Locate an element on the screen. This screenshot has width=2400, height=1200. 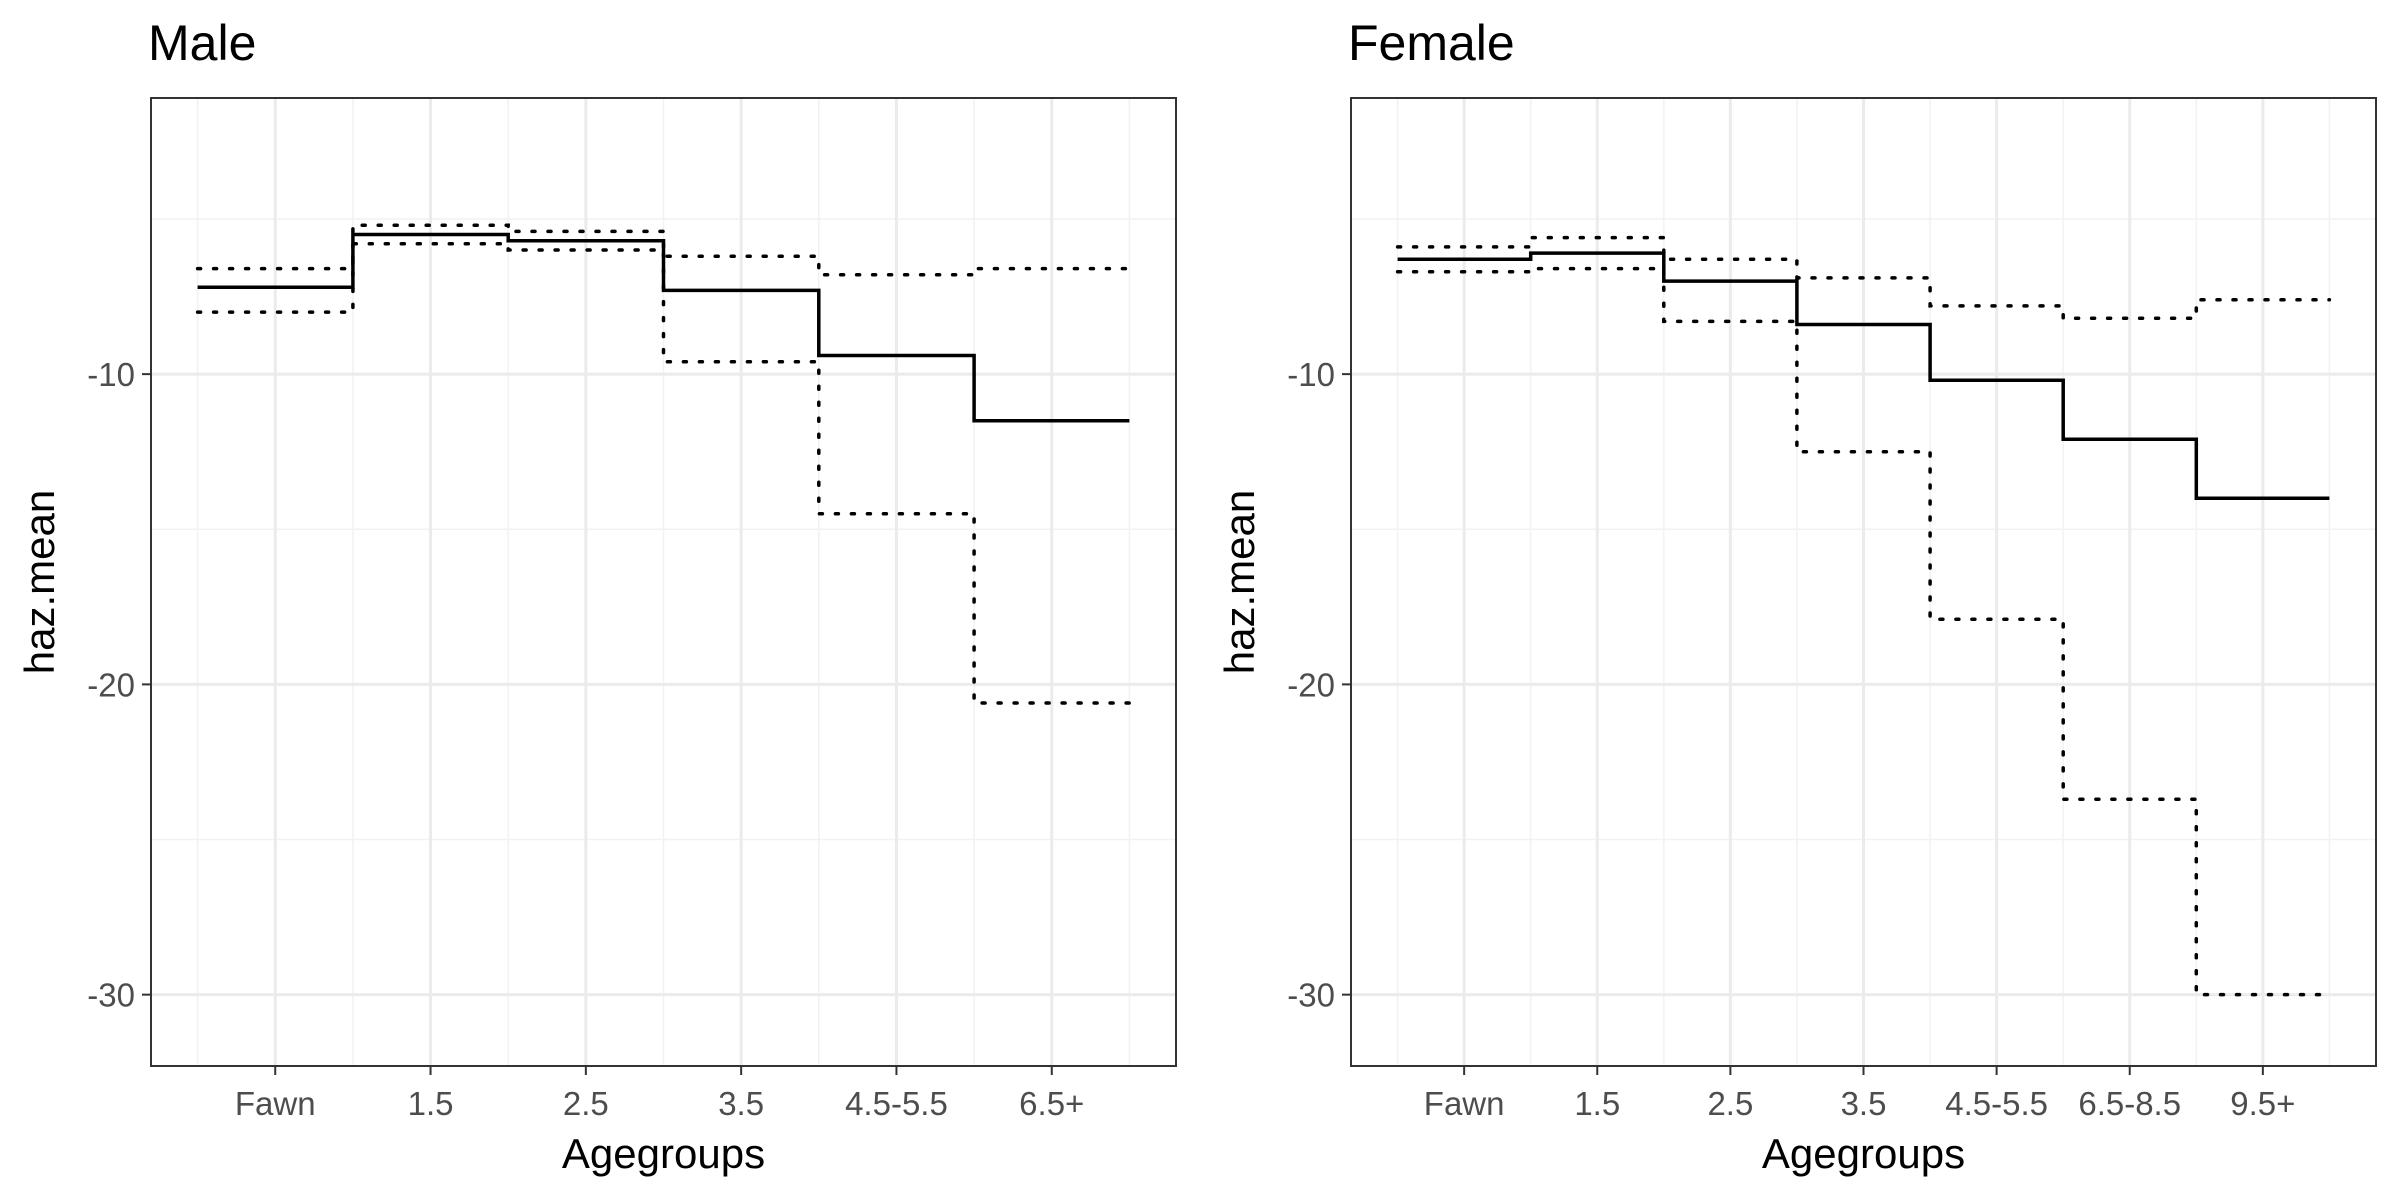
series-mean-line is located at coordinates (1863, 375).